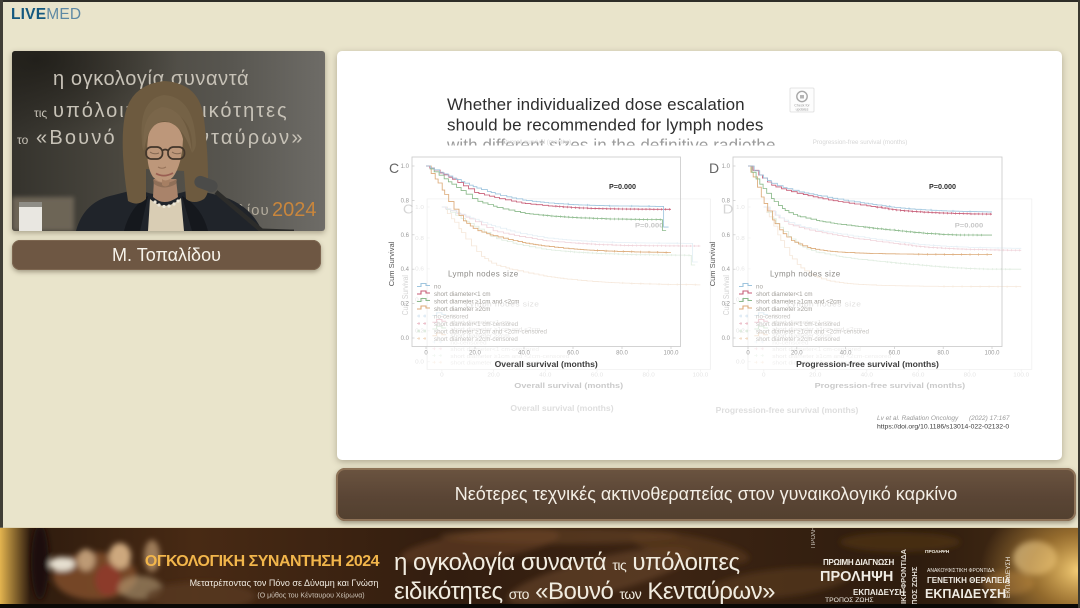 This screenshot has height=608, width=1080. I want to click on svg-text: (2022) 17:167, so click(989, 418).